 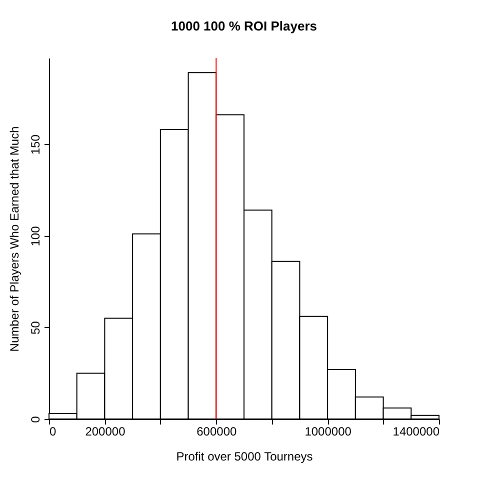 I want to click on chart-title: 1000 100 % ROI Players, so click(x=244, y=26).